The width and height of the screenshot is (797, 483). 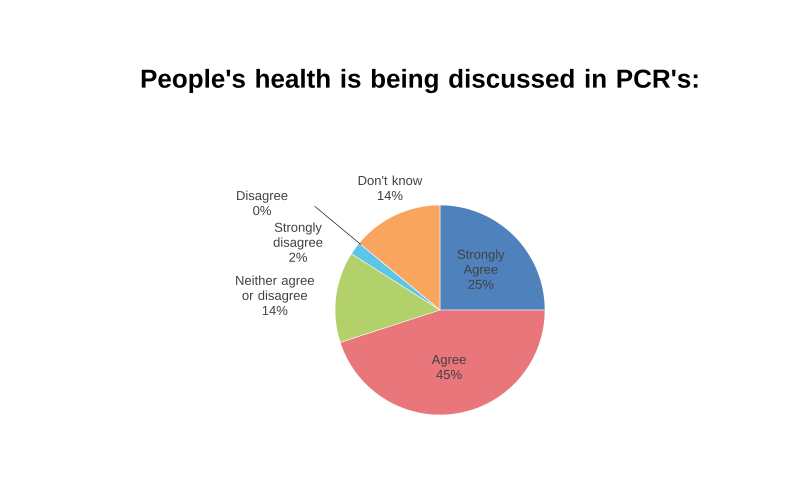 I want to click on text: 0%, so click(x=262, y=211).